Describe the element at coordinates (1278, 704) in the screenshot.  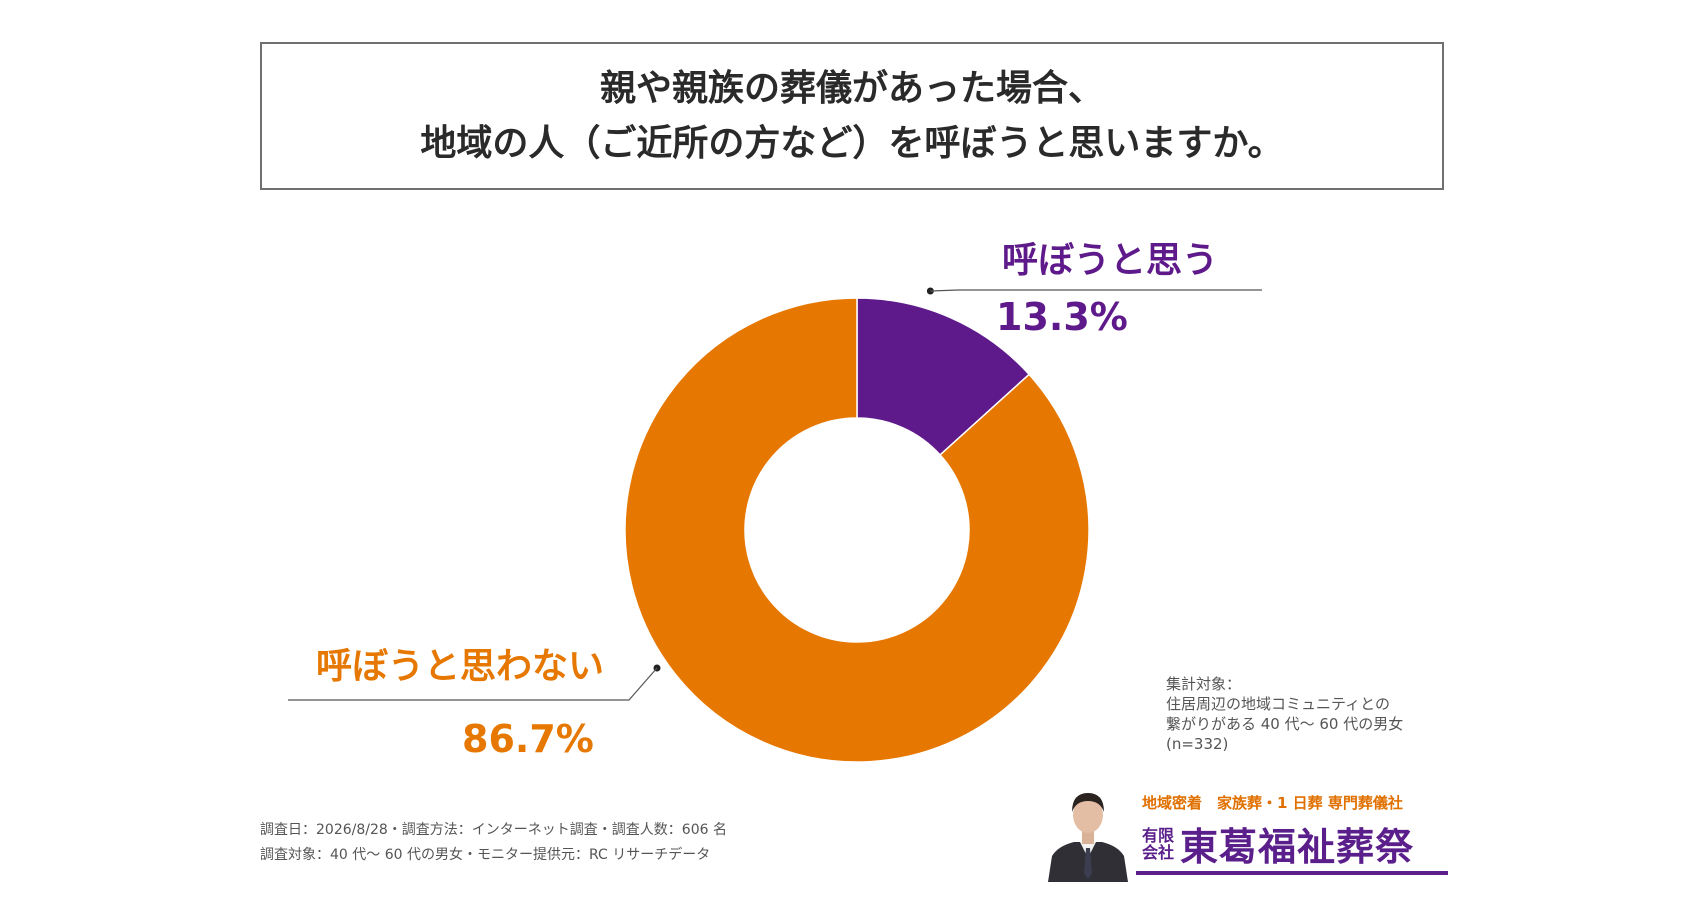
I see `notes-line-2: 住居周辺の地域コミュニティとの` at that location.